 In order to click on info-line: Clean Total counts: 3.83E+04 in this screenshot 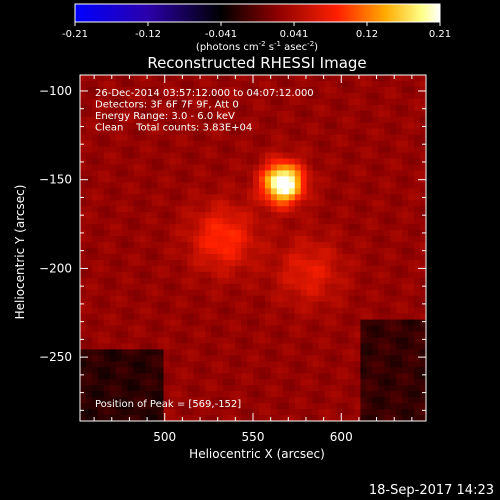, I will do `click(173, 128)`.